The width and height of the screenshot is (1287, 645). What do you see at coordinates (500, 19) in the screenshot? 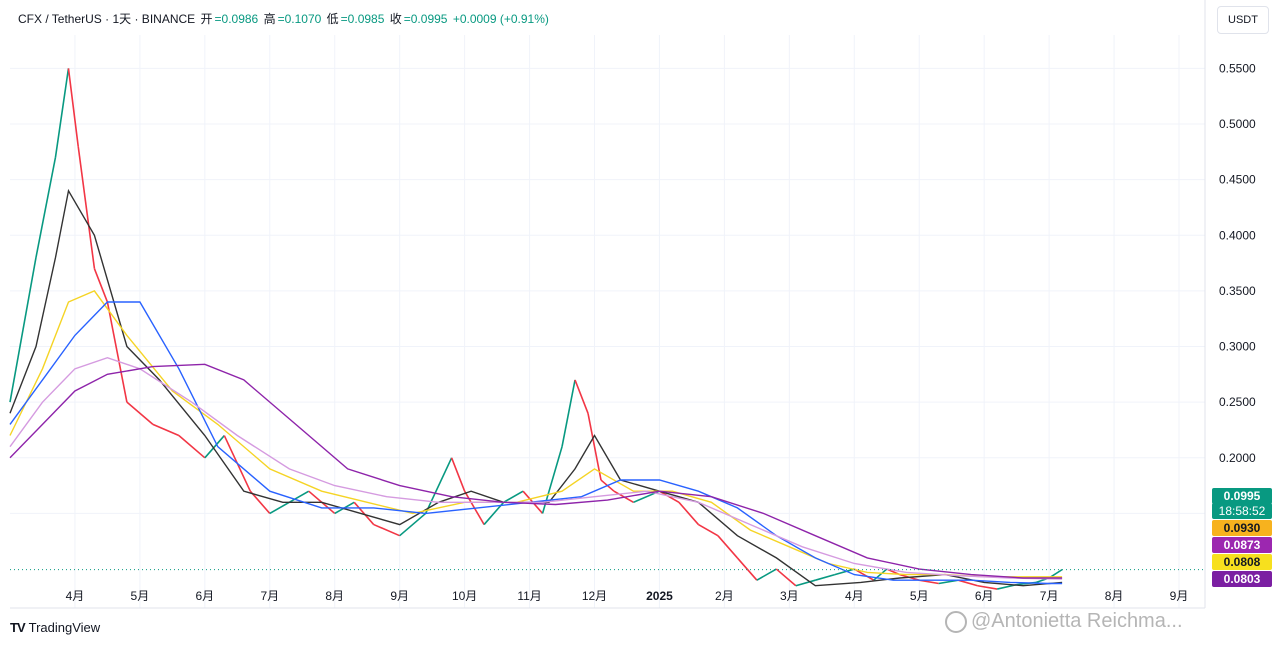
I see `change-value: +0.0009 (+0.91%)` at bounding box center [500, 19].